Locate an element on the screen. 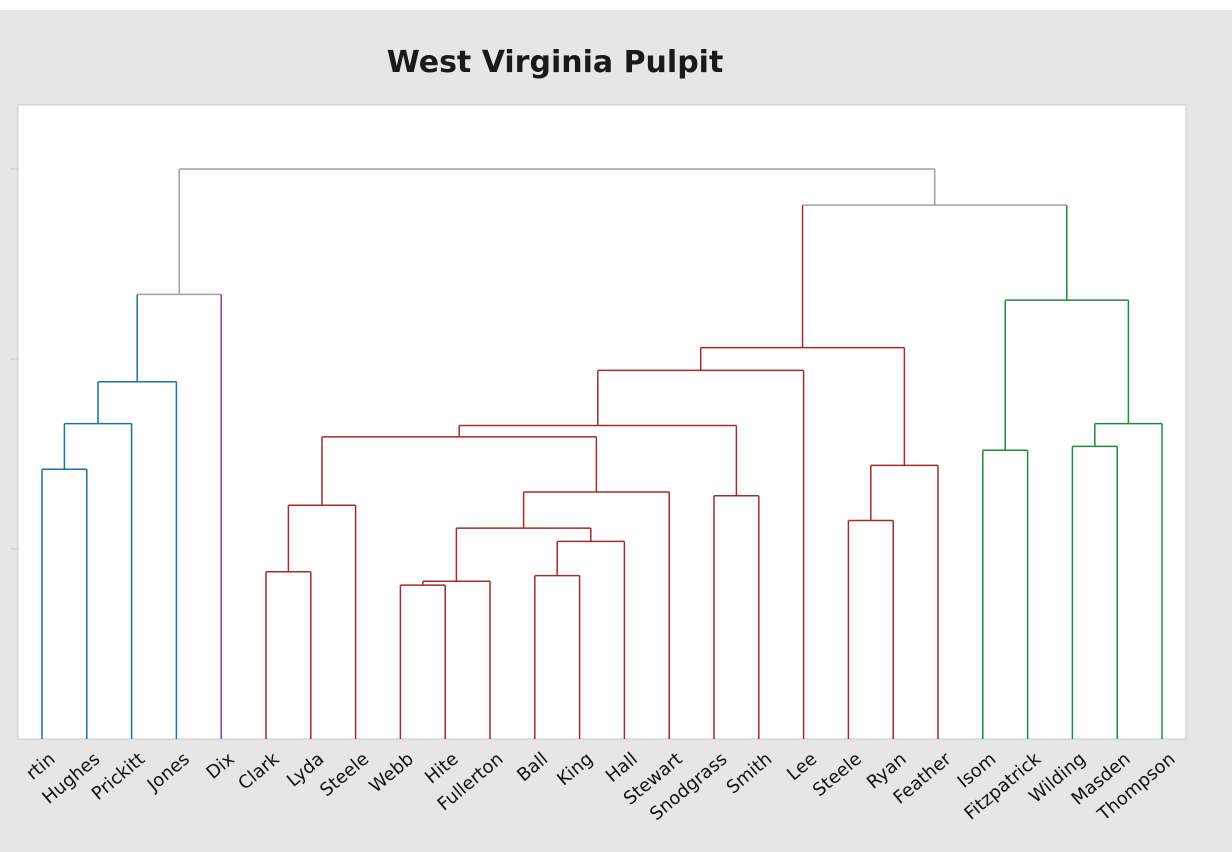 This screenshot has height=852, width=1232. chart-title: West Virginia Pulpit is located at coordinates (555, 62).